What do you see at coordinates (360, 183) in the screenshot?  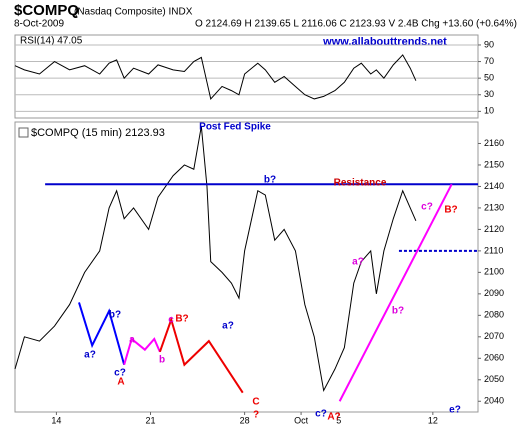 I see `annotation: Resistance` at bounding box center [360, 183].